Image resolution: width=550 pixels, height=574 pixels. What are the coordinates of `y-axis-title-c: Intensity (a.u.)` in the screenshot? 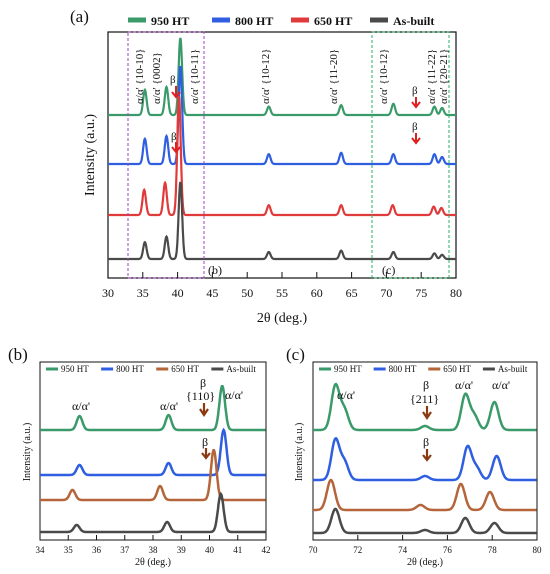 It's located at (299, 452).